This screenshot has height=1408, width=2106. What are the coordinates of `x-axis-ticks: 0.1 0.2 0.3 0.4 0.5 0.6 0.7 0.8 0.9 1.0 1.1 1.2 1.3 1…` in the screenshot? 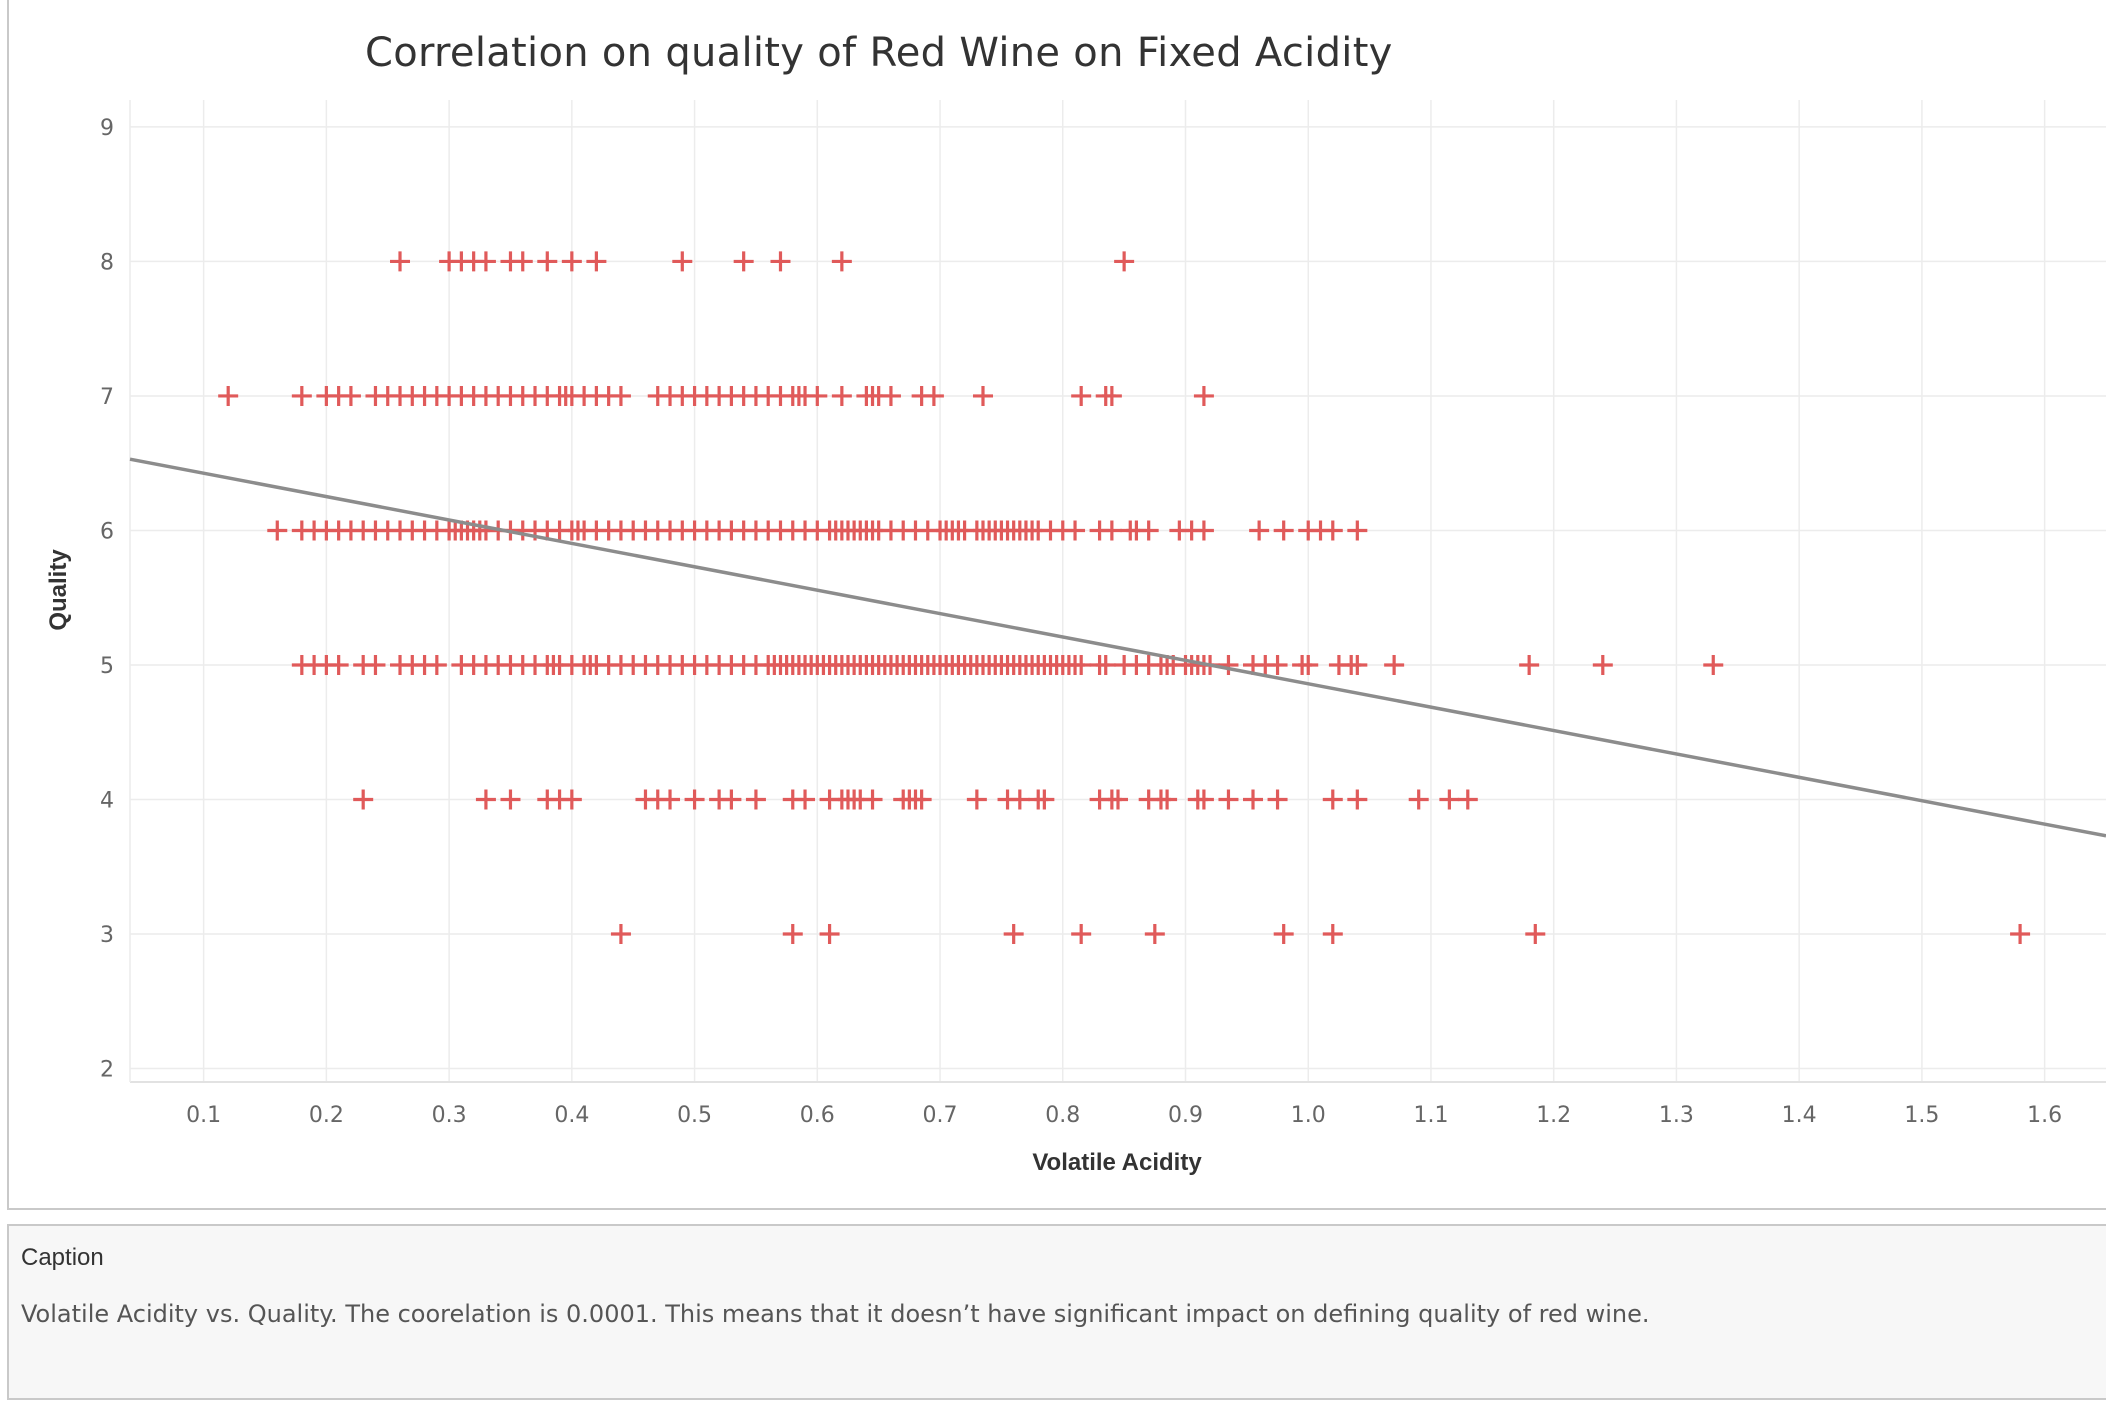 It's located at (1124, 1115).